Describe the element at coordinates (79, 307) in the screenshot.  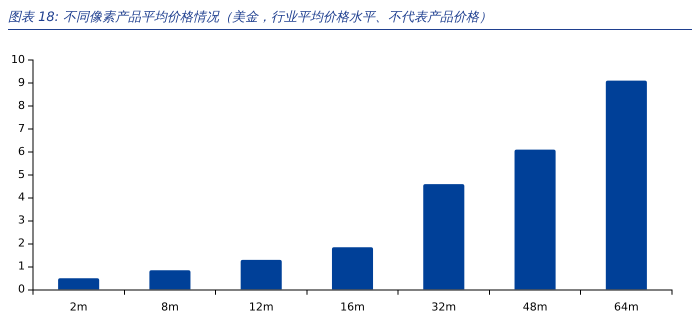
I see `x-tick-label: 2m` at that location.